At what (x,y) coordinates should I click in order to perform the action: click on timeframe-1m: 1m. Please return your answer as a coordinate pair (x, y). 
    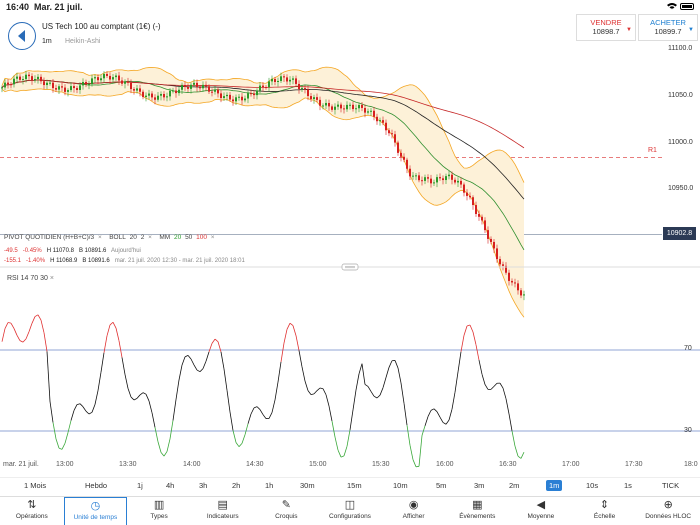
    Looking at the image, I should click on (554, 485).